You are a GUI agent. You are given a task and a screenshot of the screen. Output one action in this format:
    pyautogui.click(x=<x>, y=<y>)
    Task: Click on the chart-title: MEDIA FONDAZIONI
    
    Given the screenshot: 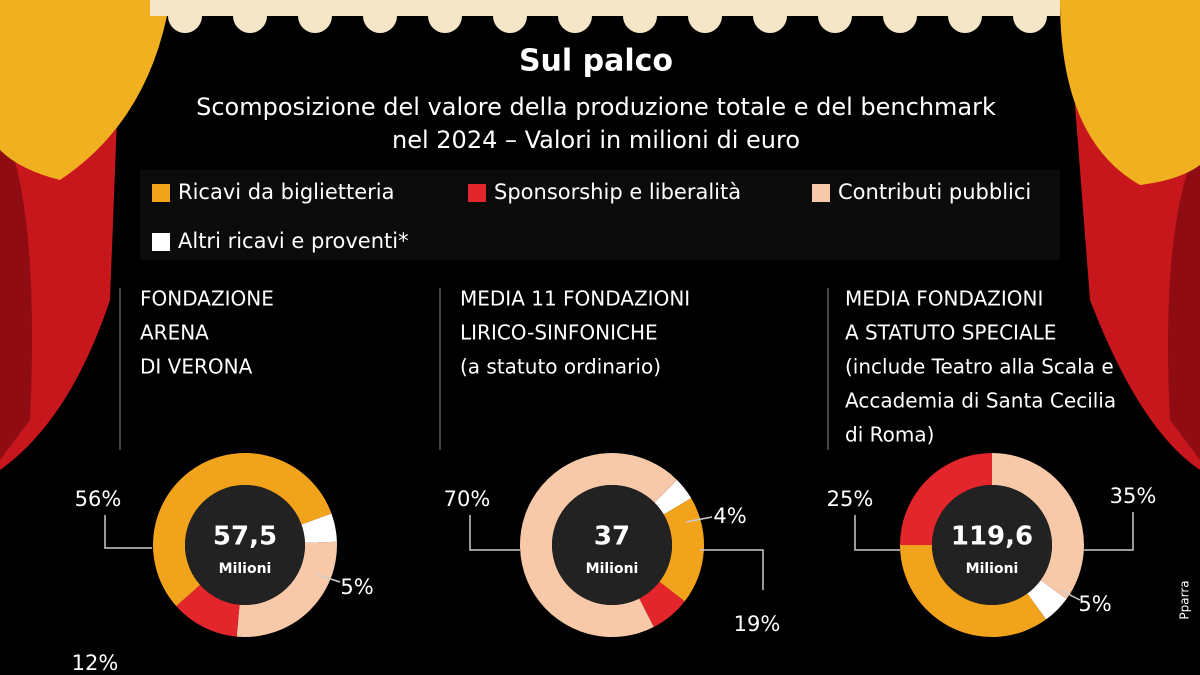 What is the action you would take?
    pyautogui.click(x=944, y=299)
    